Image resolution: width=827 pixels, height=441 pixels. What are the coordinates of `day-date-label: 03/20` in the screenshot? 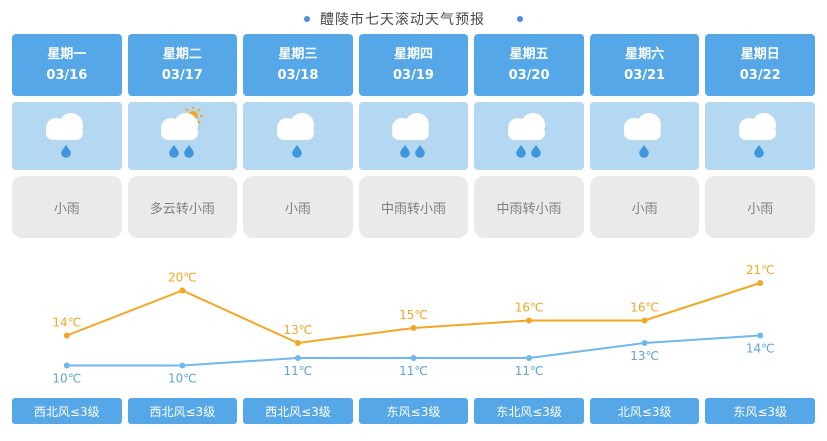 It's located at (529, 75).